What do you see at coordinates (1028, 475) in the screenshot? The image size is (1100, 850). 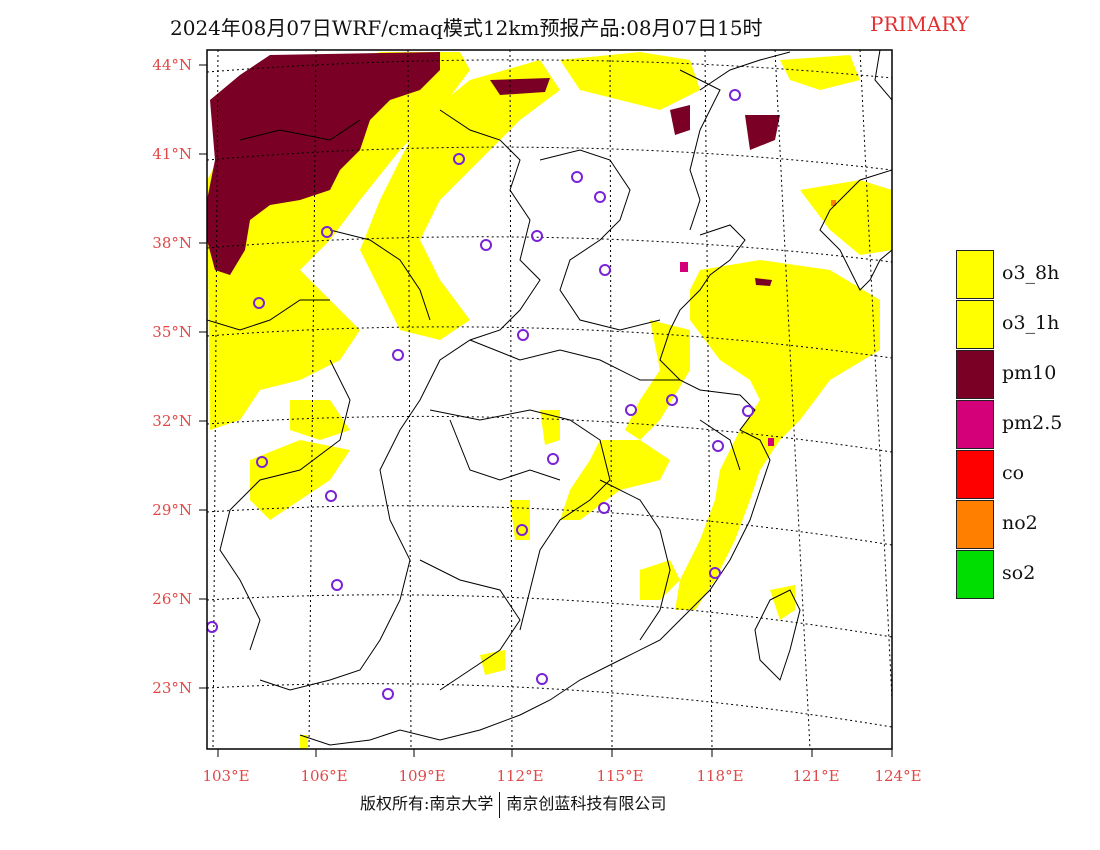 I see `legend-item-co: co` at bounding box center [1028, 475].